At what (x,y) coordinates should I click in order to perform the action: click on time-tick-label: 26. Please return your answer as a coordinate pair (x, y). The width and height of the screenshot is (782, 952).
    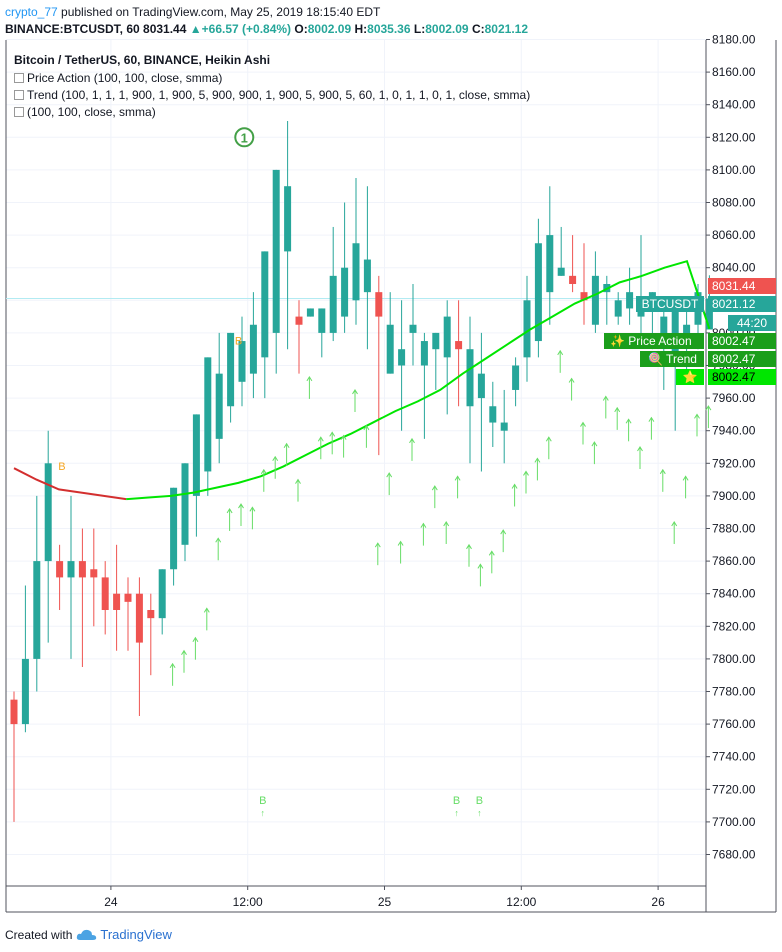
    Looking at the image, I should click on (658, 902).